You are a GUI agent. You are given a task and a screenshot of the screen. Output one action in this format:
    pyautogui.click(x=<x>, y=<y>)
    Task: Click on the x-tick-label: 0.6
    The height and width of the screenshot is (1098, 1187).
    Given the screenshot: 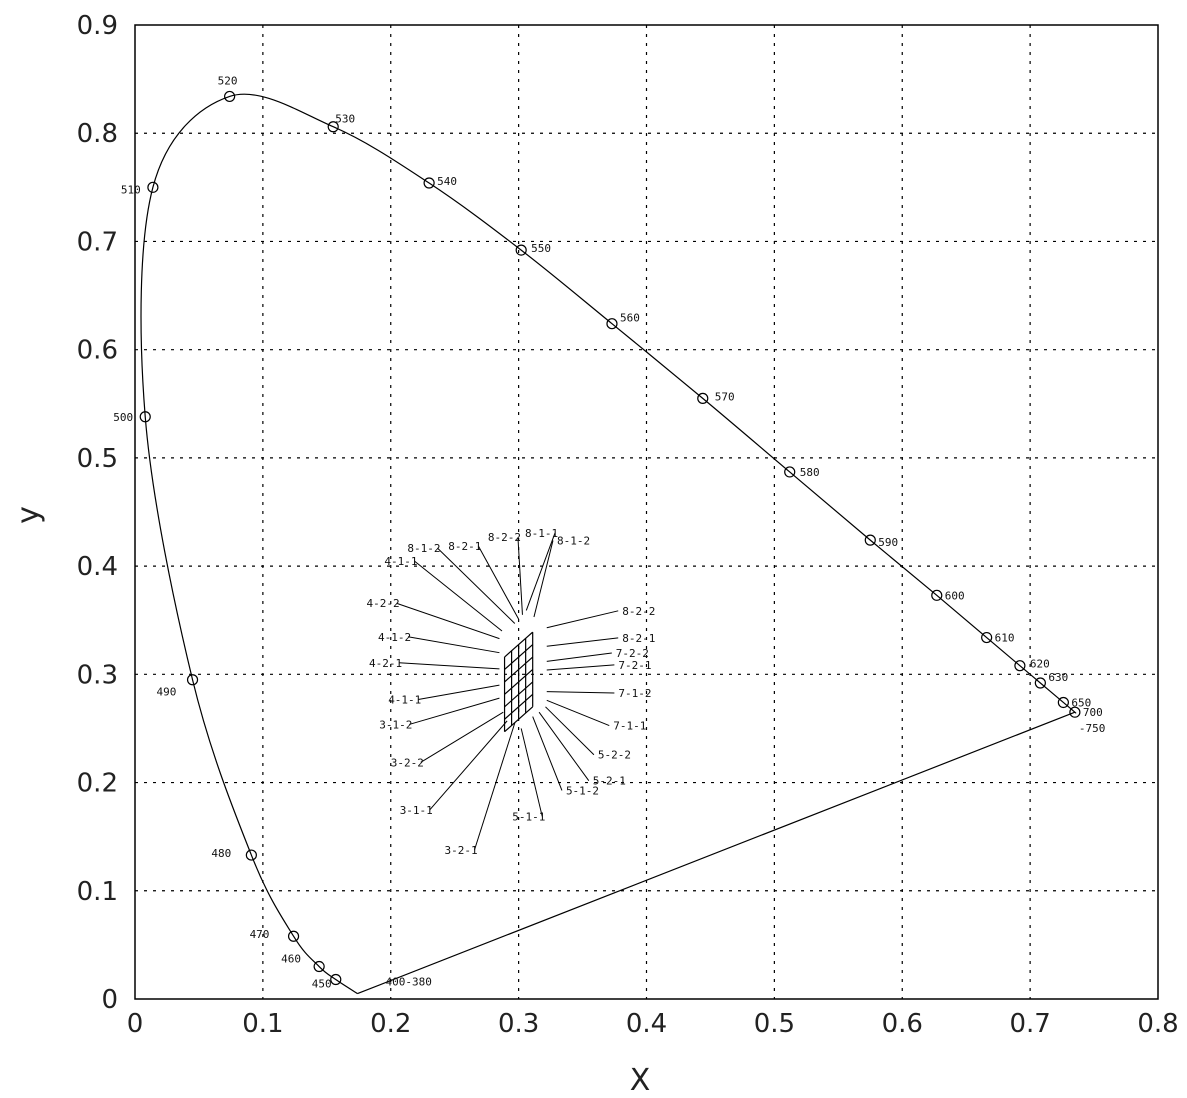 What is the action you would take?
    pyautogui.click(x=902, y=1024)
    